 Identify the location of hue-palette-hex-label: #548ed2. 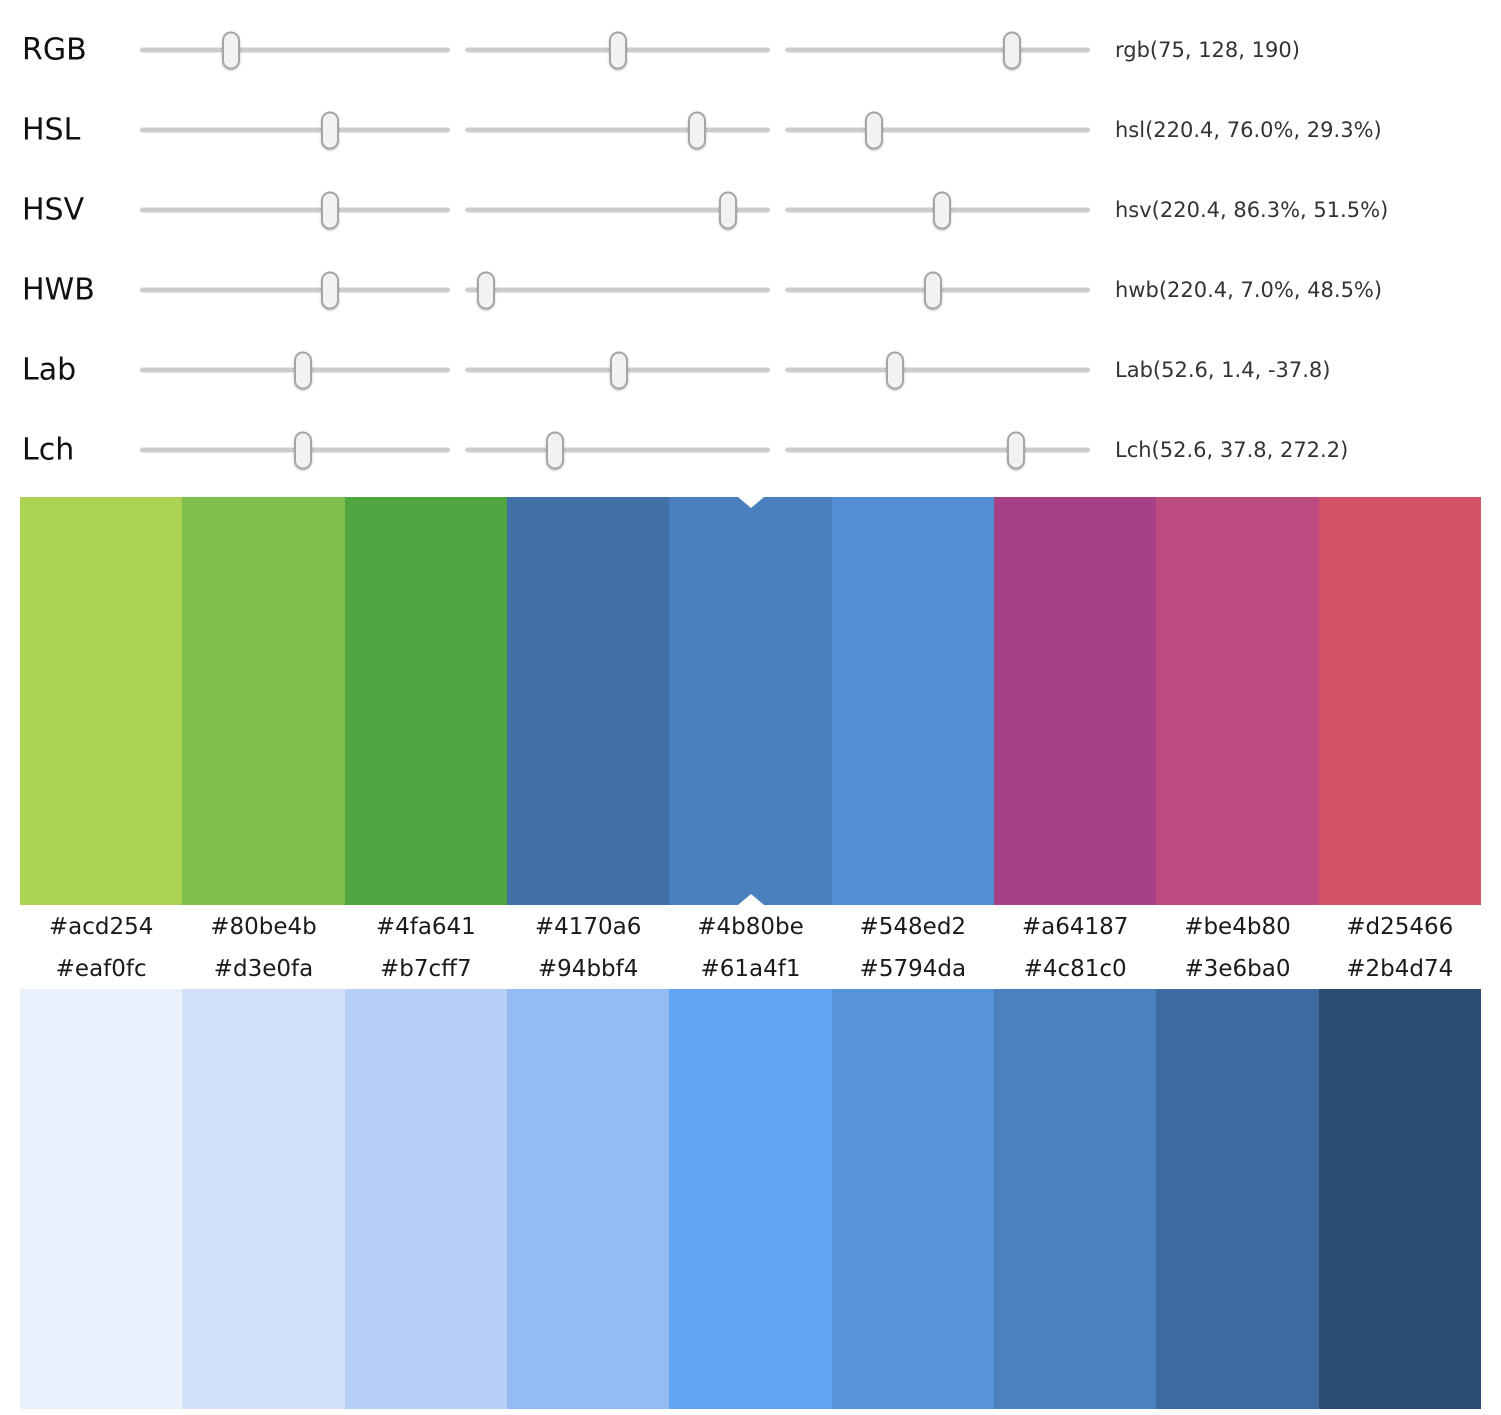
(913, 927).